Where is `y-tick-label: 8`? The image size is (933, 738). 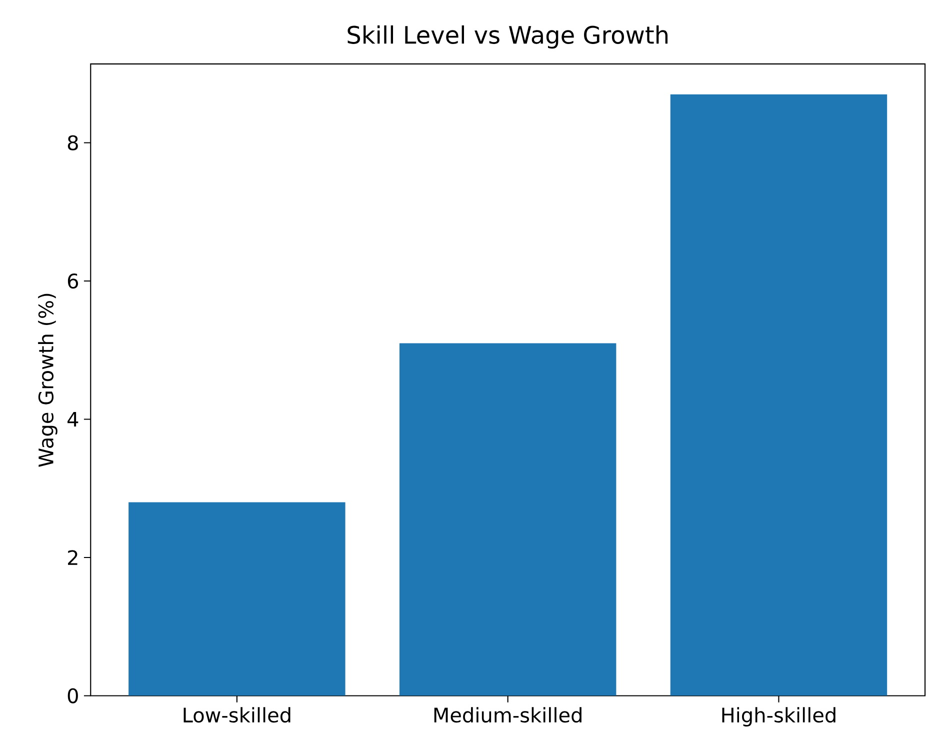
y-tick-label: 8 is located at coordinates (73, 142).